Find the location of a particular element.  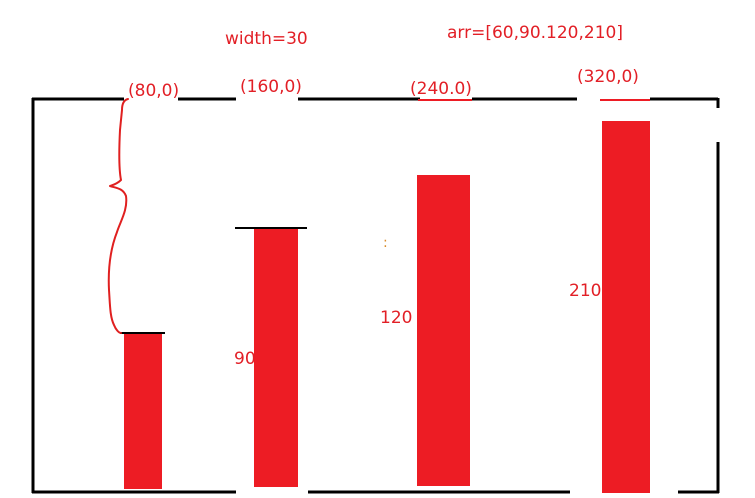

width-note: width=30 is located at coordinates (266, 39).